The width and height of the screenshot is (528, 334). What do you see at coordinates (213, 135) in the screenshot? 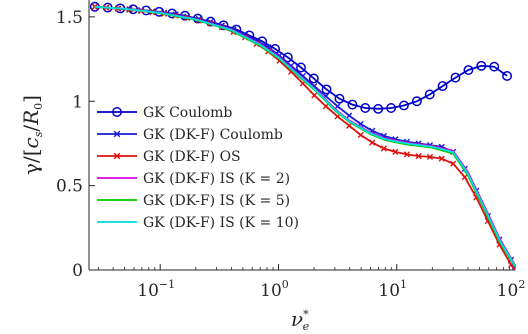
I see `legend-label: GK (DK-F) Coulomb` at bounding box center [213, 135].